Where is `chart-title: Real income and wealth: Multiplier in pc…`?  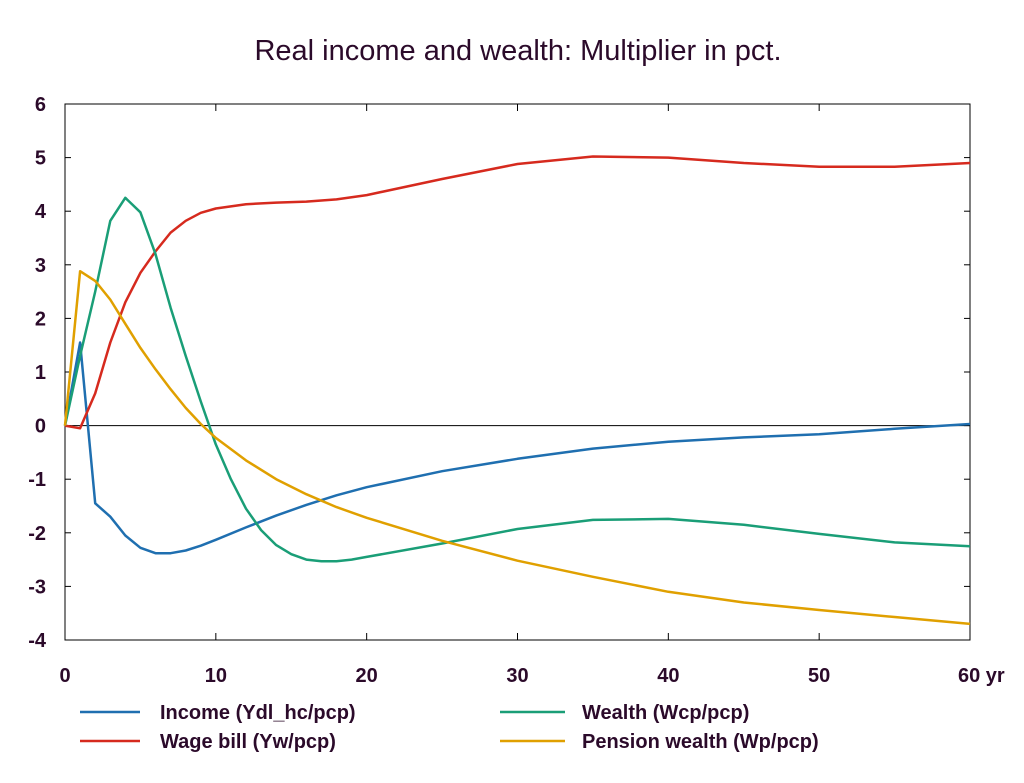
chart-title: Real income and wealth: Multiplier in pc… is located at coordinates (517, 51).